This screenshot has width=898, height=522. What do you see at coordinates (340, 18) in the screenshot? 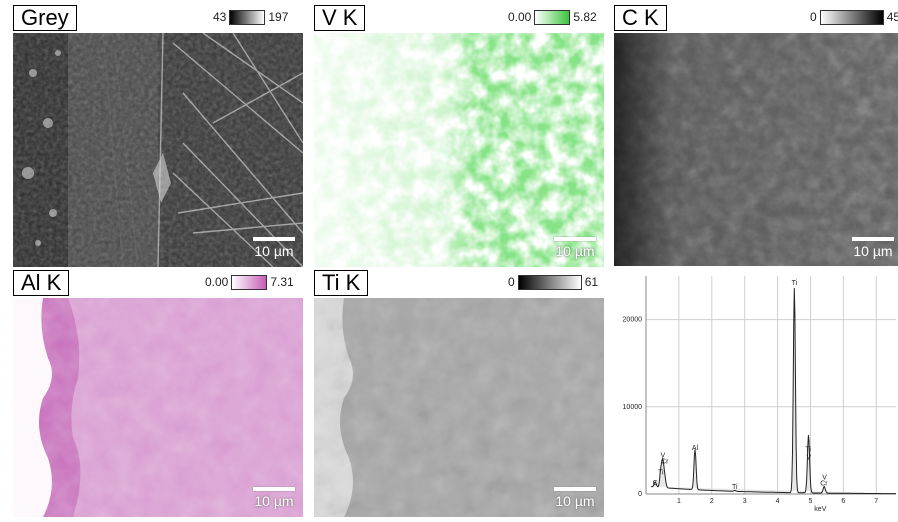
I see `panel-title: V K` at bounding box center [340, 18].